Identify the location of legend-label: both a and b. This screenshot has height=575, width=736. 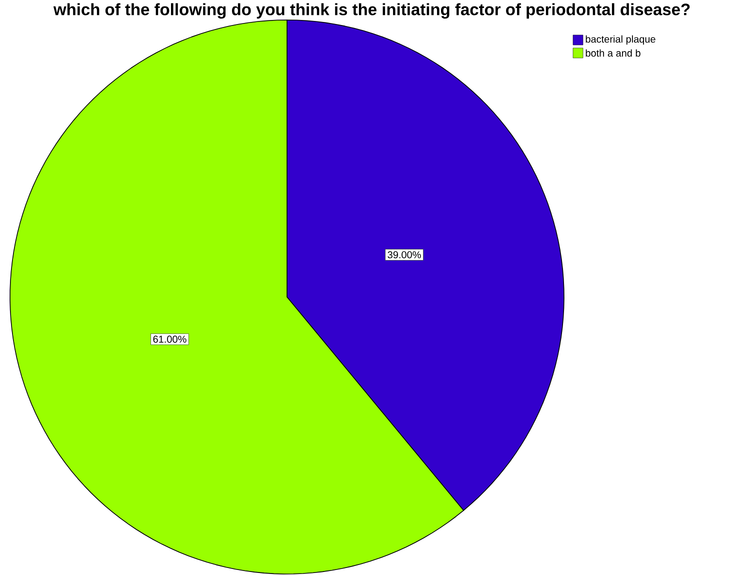
(613, 53).